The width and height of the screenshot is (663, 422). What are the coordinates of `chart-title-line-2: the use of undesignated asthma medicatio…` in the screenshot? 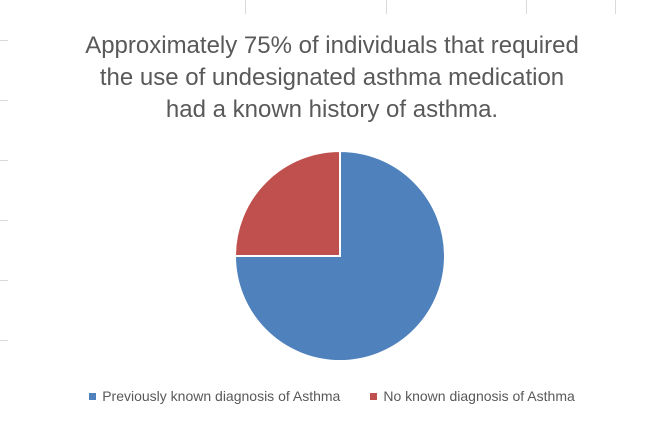 It's located at (332, 77).